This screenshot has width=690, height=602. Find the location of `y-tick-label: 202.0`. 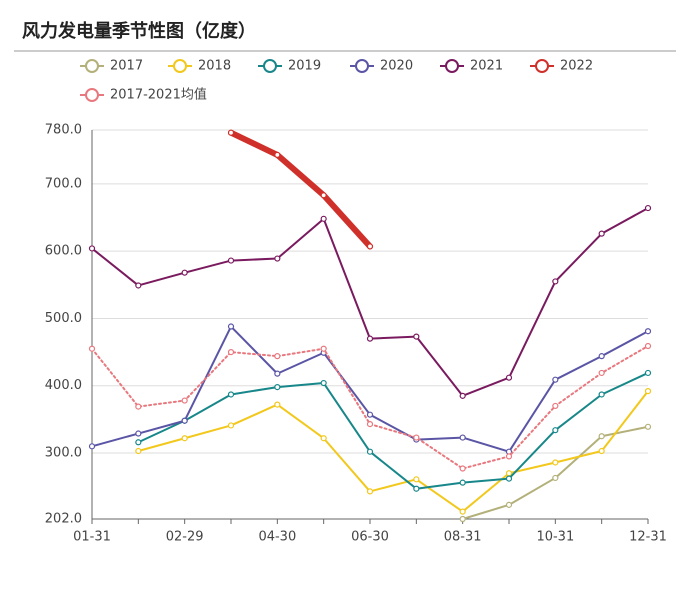

y-tick-label: 202.0 is located at coordinates (63, 519).